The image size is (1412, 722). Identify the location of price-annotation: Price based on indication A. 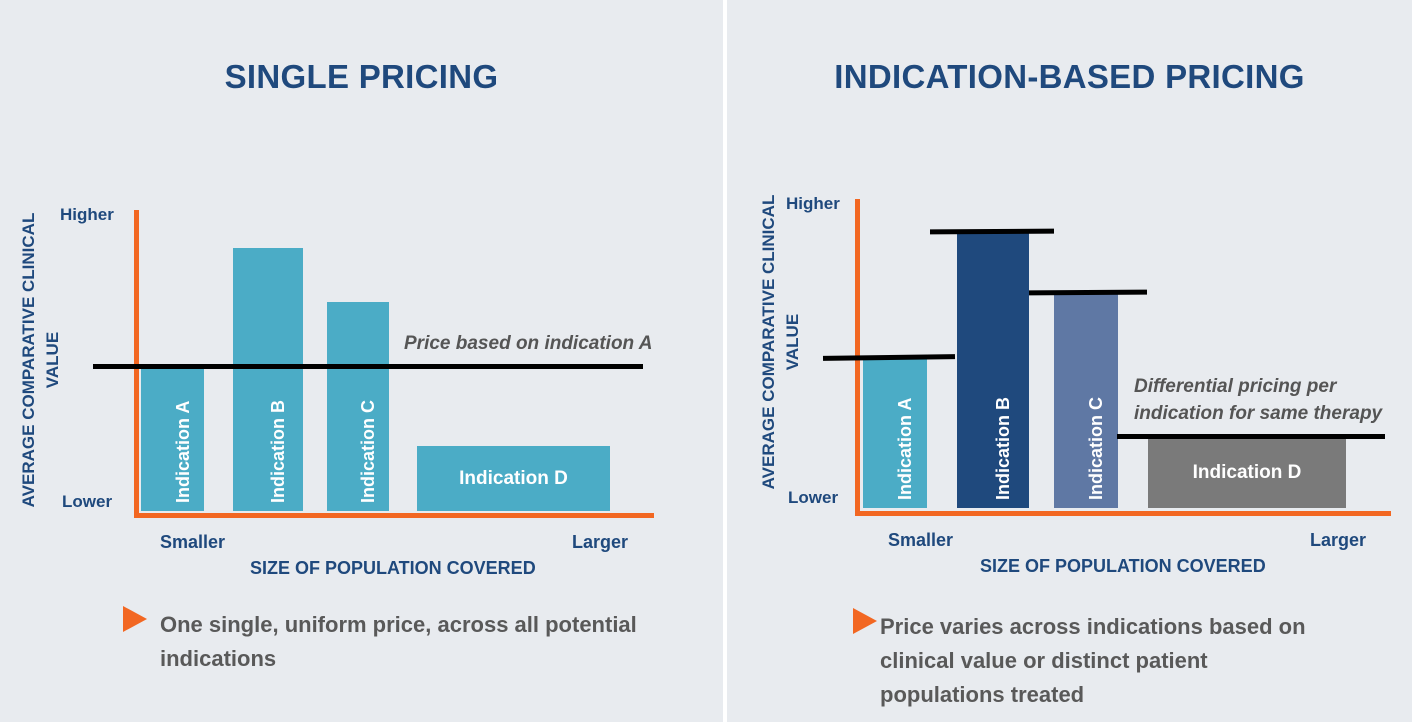
(528, 343).